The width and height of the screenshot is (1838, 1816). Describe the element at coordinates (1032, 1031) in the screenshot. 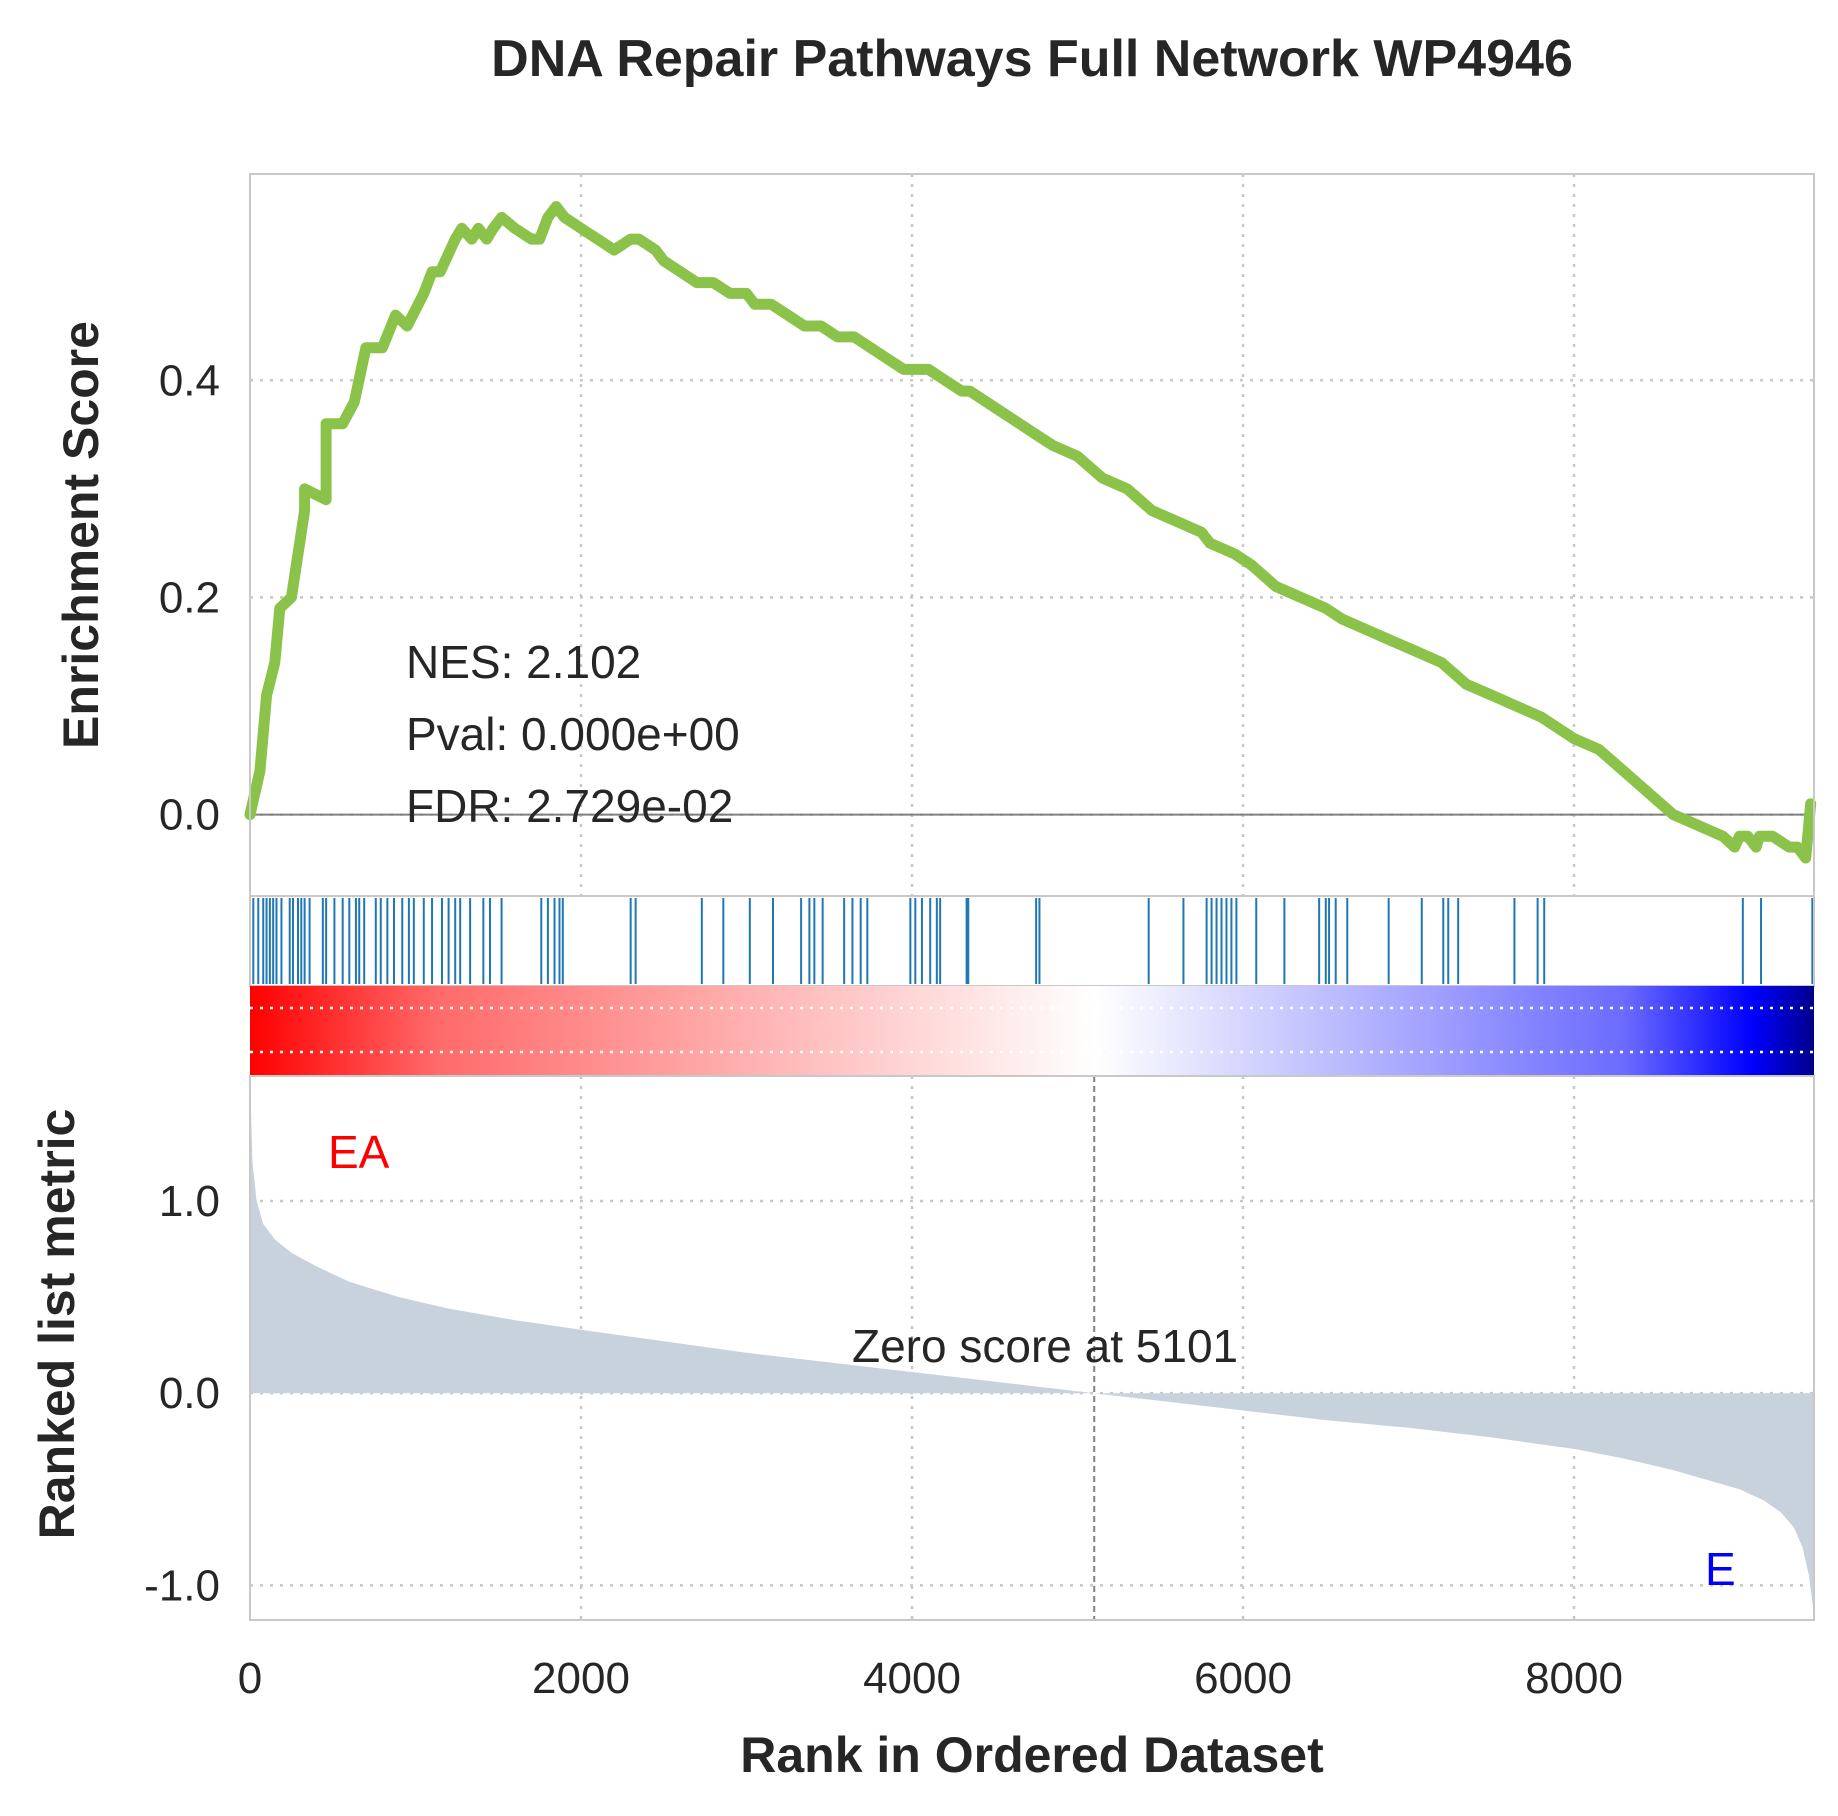

I see `rank-gradient-bar` at that location.